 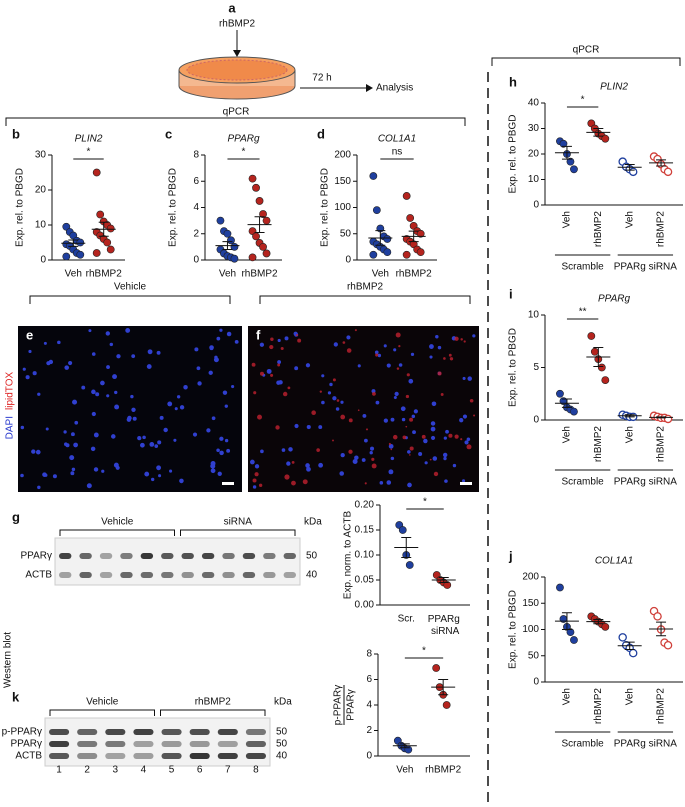 I want to click on kda-value: 50, so click(x=282, y=744).